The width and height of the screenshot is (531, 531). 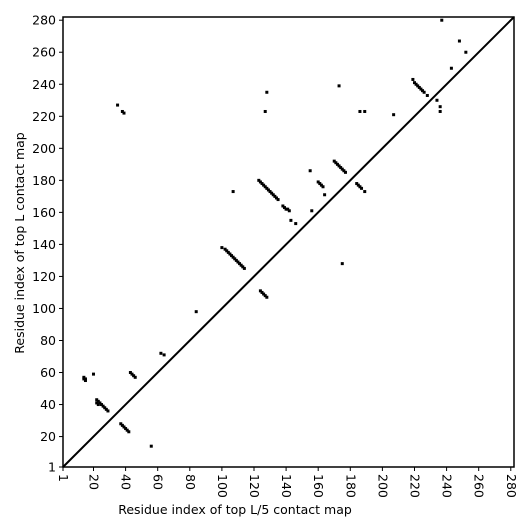 What do you see at coordinates (447, 486) in the screenshot?
I see `x-tick-label: 240` at bounding box center [447, 486].